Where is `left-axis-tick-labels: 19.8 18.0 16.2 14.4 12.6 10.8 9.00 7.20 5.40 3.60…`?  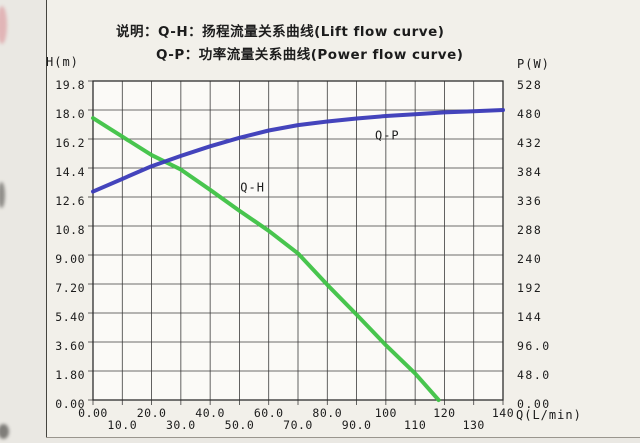
left-axis-tick-labels: 19.8 18.0 16.2 14.4 12.6 10.8 9.00 7.20 5.40 3.60… is located at coordinates (70, 244).